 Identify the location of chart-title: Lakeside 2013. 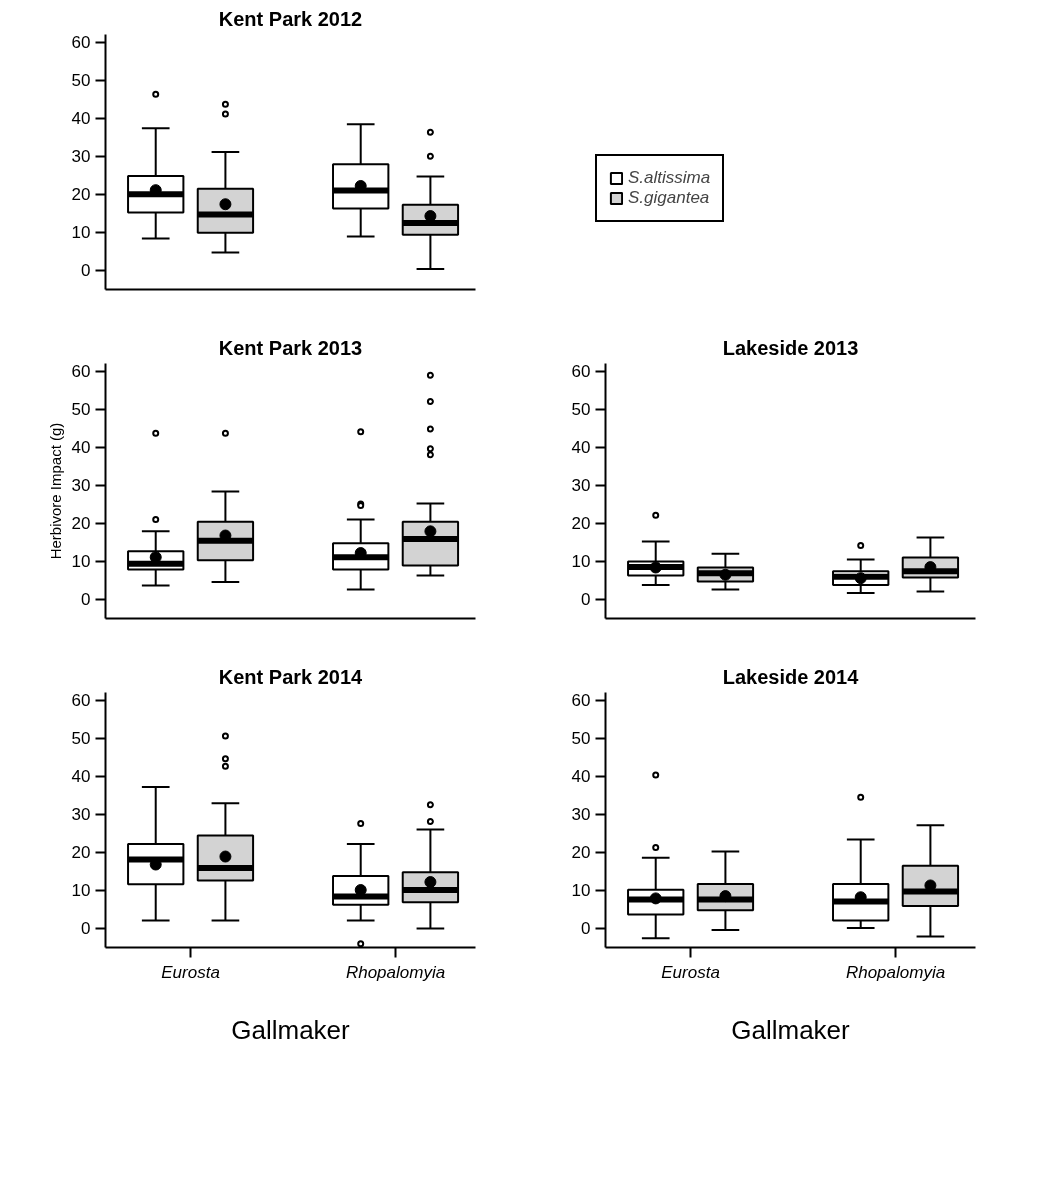
(790, 347).